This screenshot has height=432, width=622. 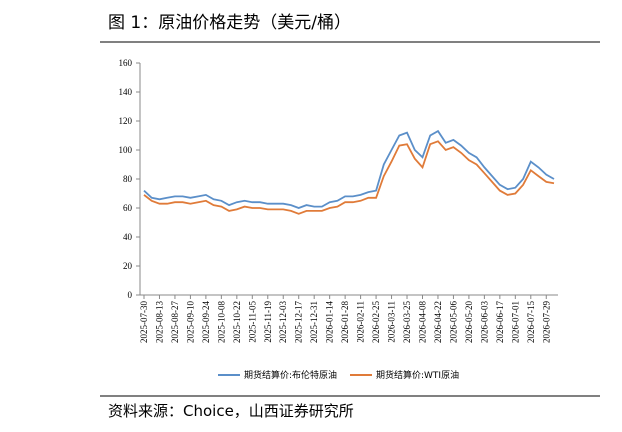 What do you see at coordinates (531, 322) in the screenshot?
I see `x-tick-label: 2026-07-15` at bounding box center [531, 322].